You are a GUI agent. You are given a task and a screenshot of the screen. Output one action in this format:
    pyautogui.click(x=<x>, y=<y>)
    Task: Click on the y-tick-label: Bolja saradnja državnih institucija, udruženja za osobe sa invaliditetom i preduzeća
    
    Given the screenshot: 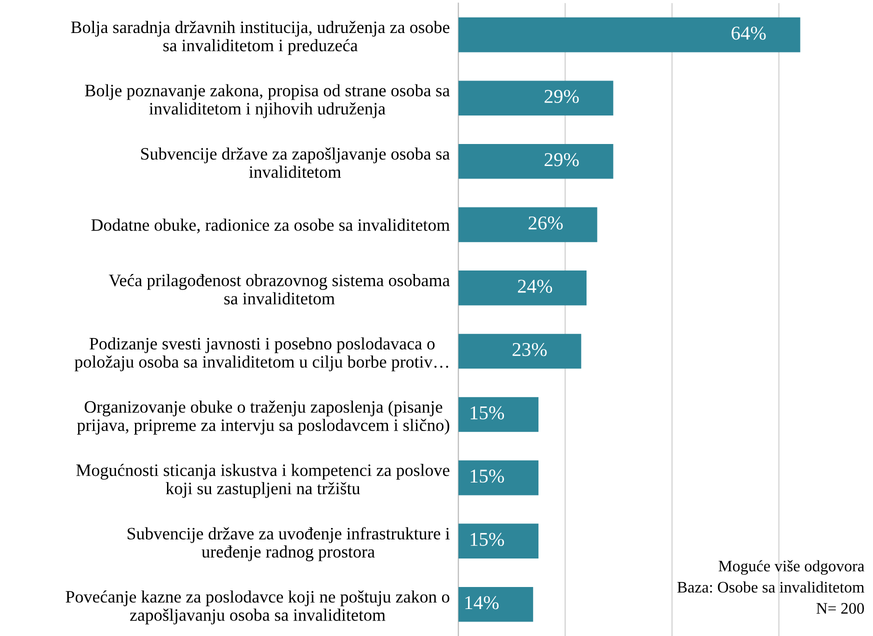 What is the action you would take?
    pyautogui.click(x=260, y=37)
    